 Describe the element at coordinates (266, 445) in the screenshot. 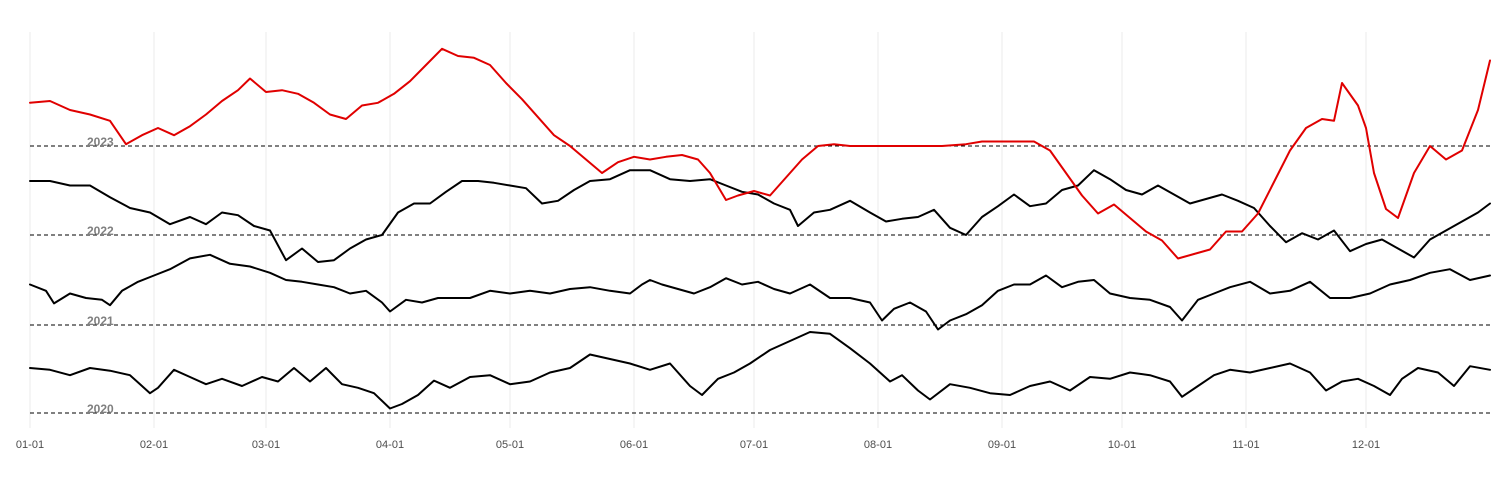

I see `x-tick-label: 03-01` at that location.